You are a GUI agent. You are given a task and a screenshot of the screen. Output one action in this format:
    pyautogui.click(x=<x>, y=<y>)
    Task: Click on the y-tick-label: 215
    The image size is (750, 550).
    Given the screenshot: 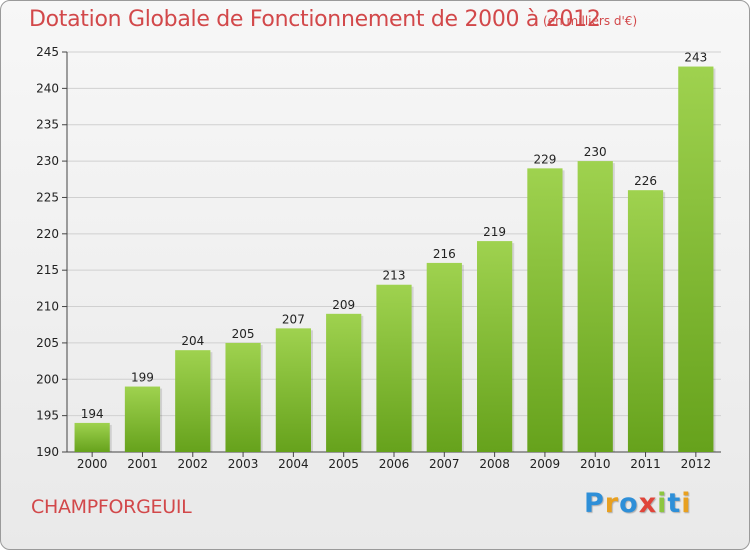 What is the action you would take?
    pyautogui.click(x=47, y=270)
    